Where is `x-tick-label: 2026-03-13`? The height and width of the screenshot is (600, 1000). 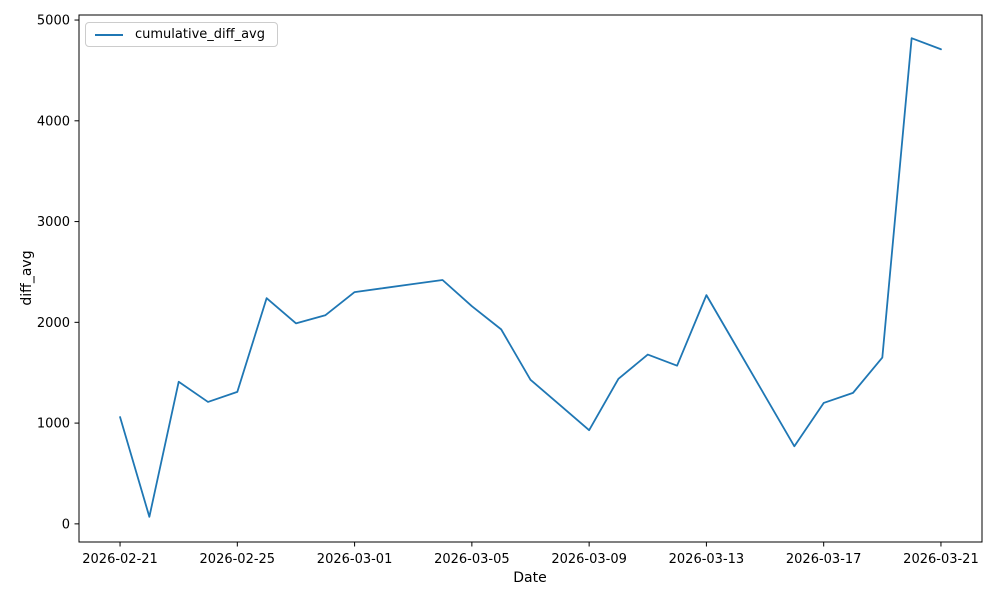 x-tick-label: 2026-03-13 is located at coordinates (707, 559).